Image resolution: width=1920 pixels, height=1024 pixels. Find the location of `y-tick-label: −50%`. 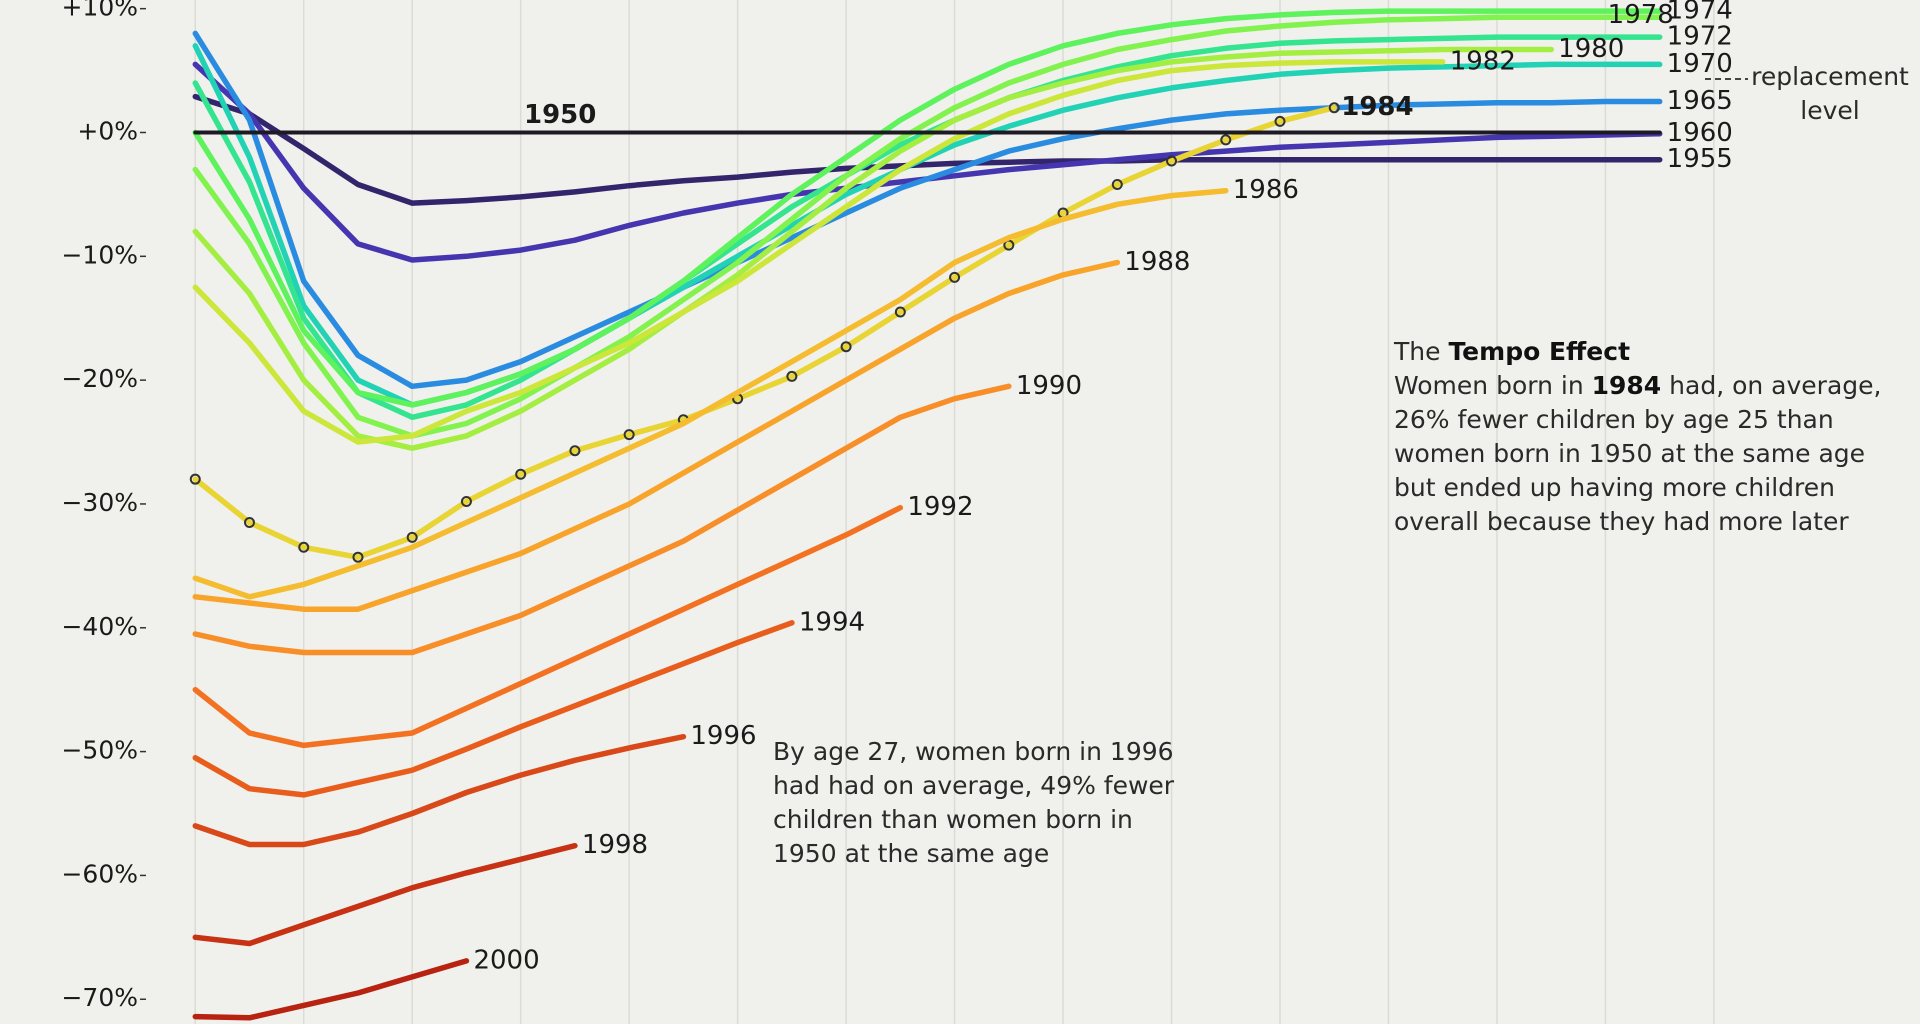

y-tick-label: −50% is located at coordinates (99, 750).